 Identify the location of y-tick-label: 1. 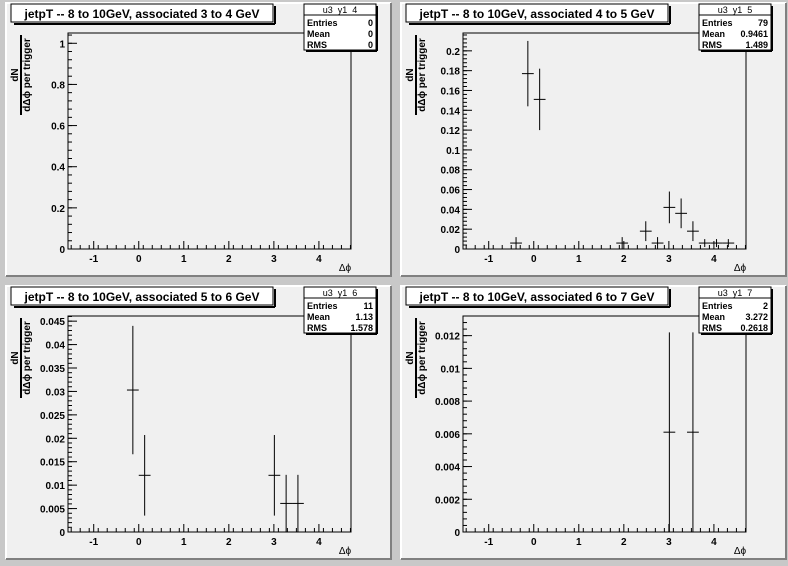
(62, 44).